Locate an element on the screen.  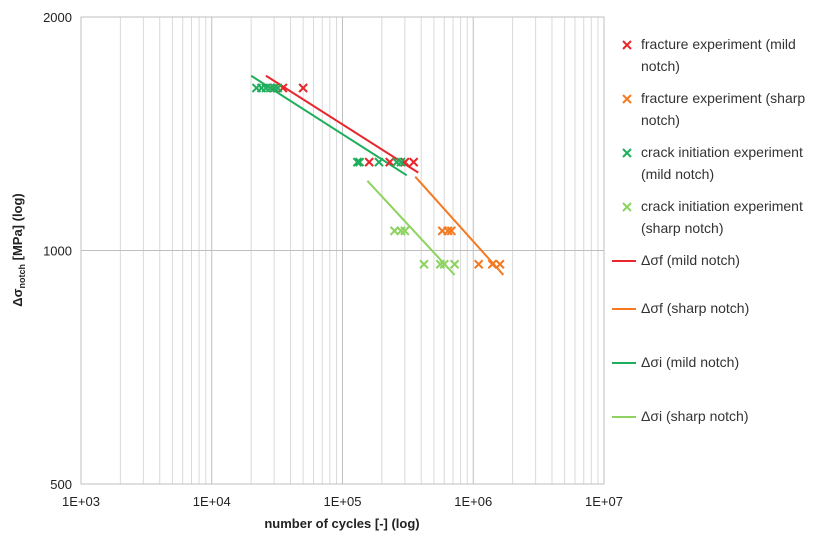
x-tick-labels: 1E+03 1E+04 1E+05 1E+06 1E+07 is located at coordinates (342, 501).